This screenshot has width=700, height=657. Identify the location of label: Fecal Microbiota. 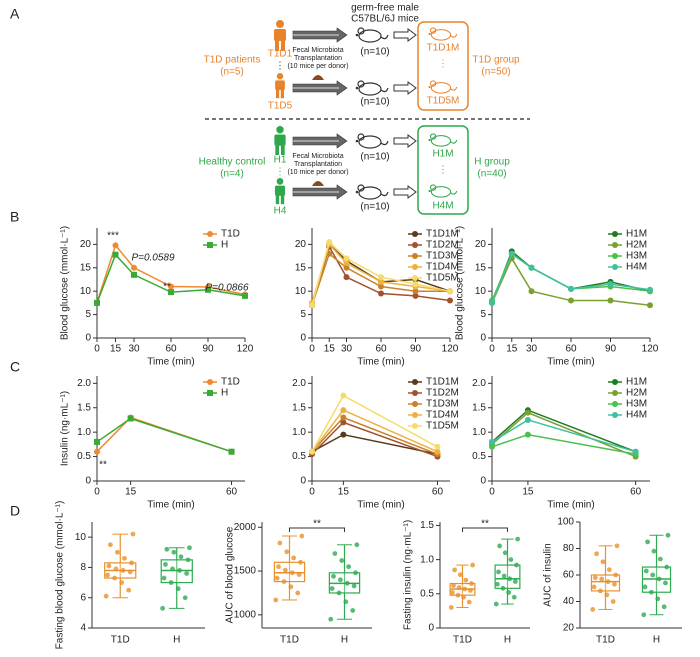
(317, 50).